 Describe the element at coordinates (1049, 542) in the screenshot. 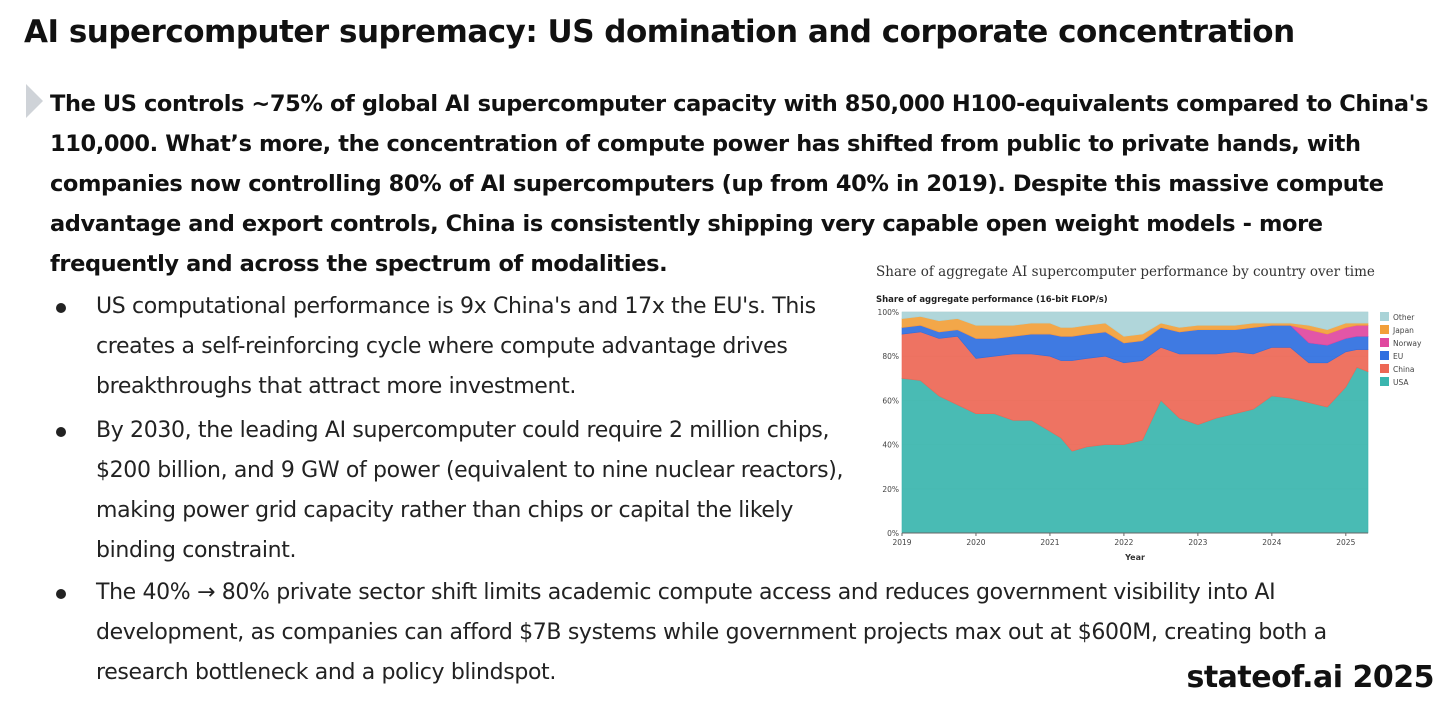

I see `x-tick-label: 2021` at that location.